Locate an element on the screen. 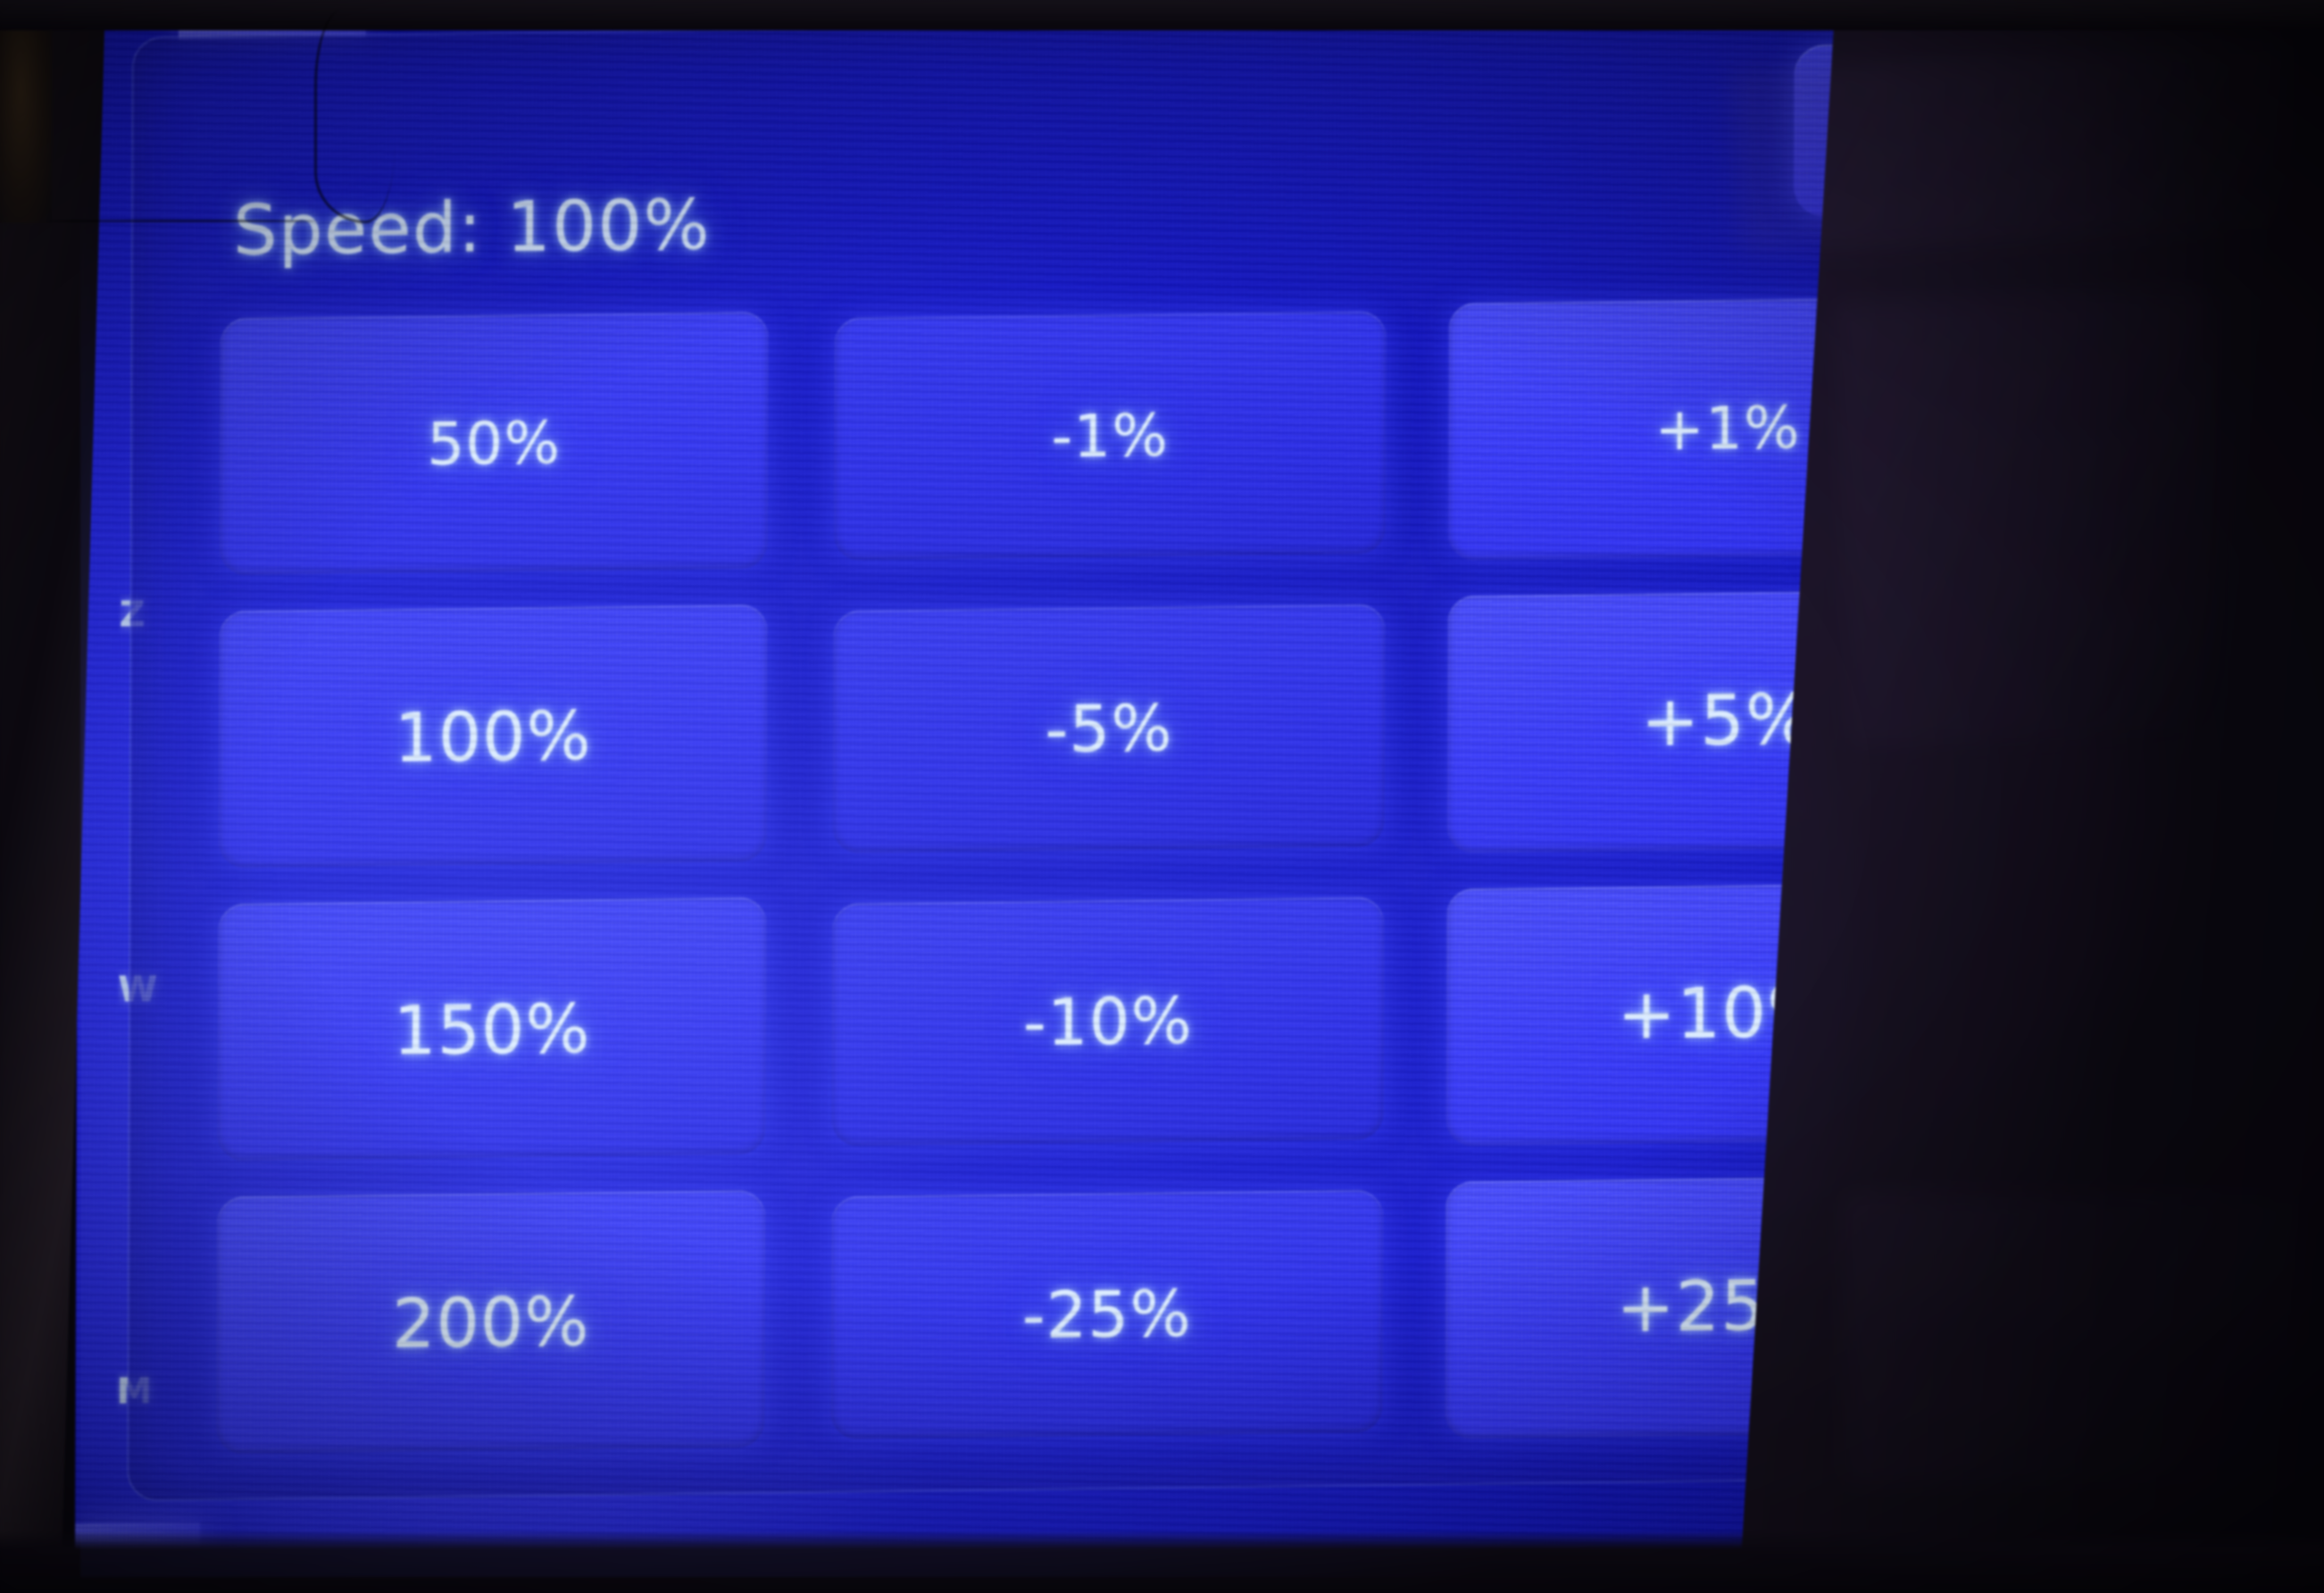 This screenshot has height=1593, width=2324. speed-button-label: -25% is located at coordinates (1106, 1314).